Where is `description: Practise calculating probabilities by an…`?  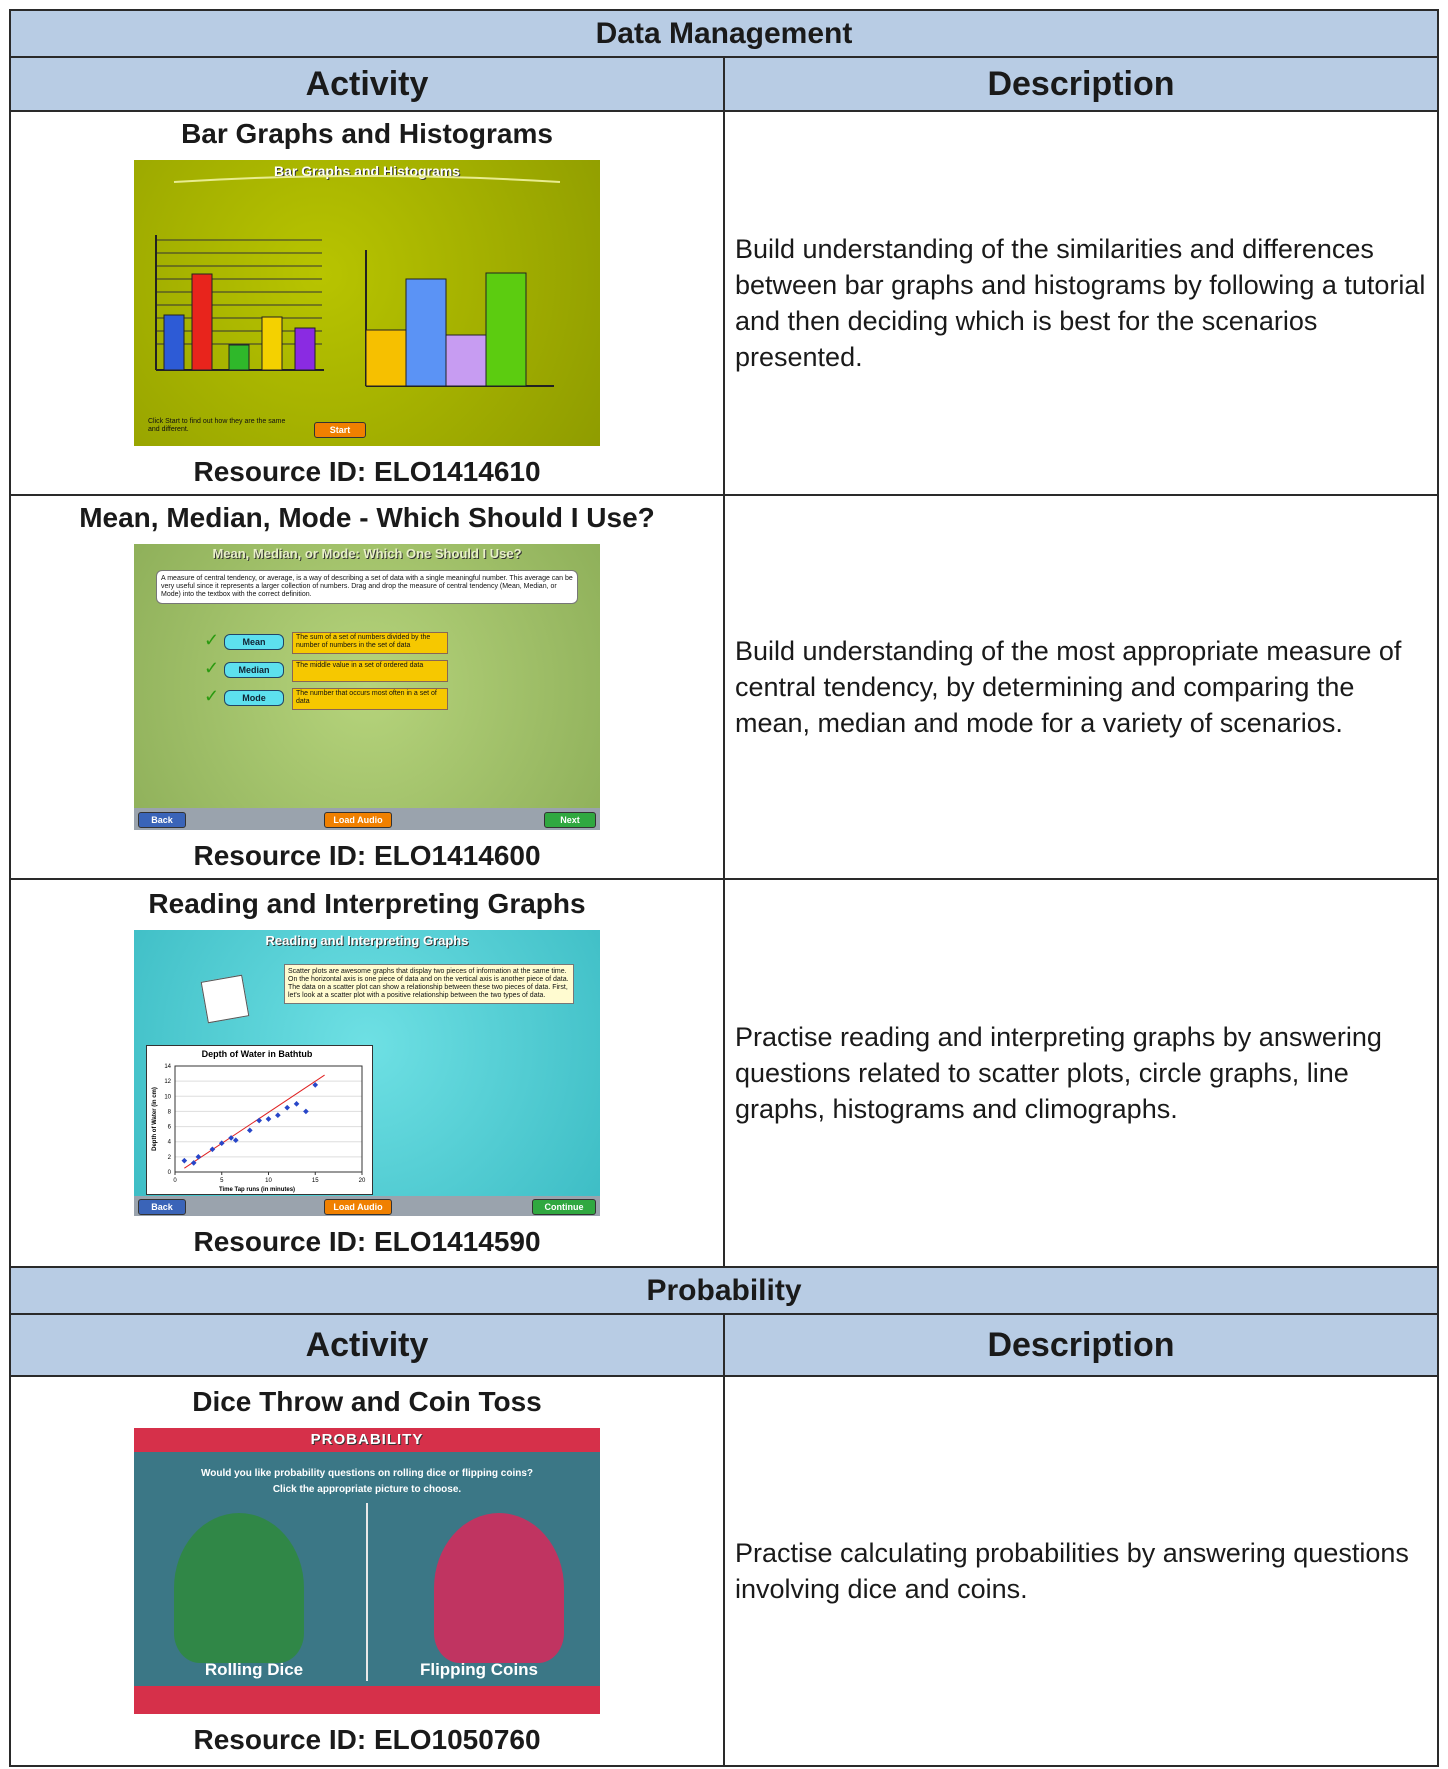
description: Practise calculating probabilities by an… is located at coordinates (1081, 1571).